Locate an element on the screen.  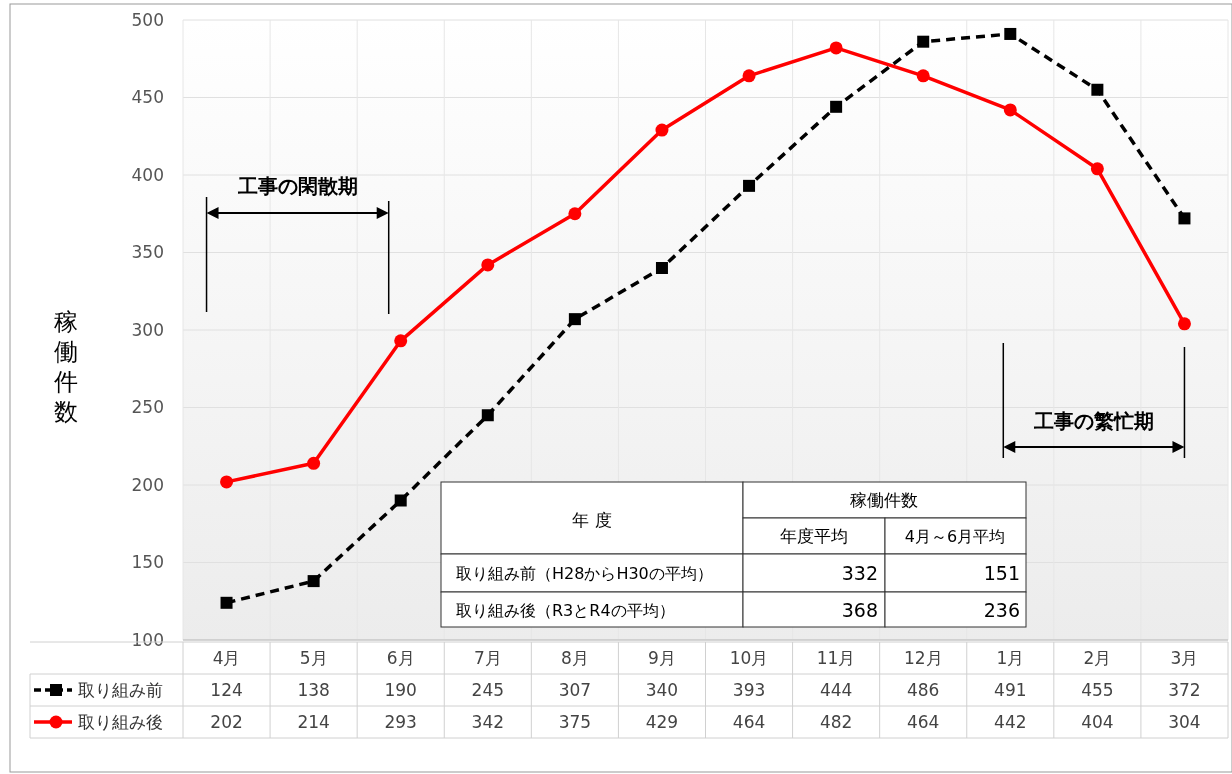
y-axis-title: 稼働件数 is located at coordinates (884, 499).